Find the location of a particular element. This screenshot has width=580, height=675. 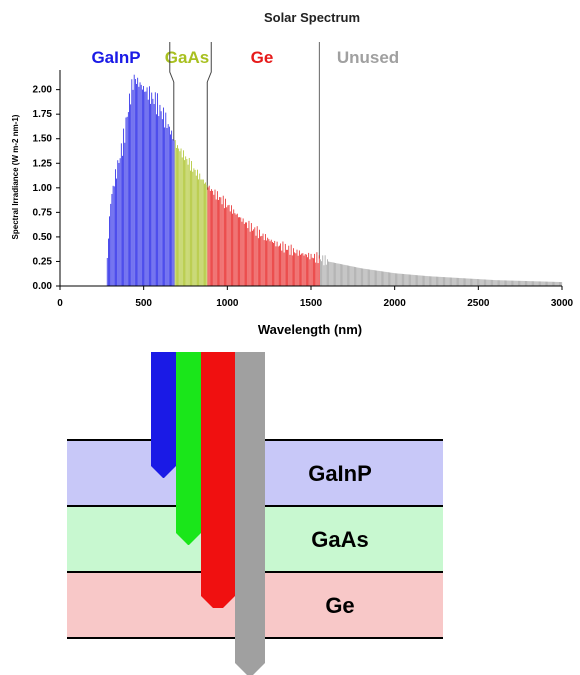

y-tick-label: 0.00 is located at coordinates (43, 286).